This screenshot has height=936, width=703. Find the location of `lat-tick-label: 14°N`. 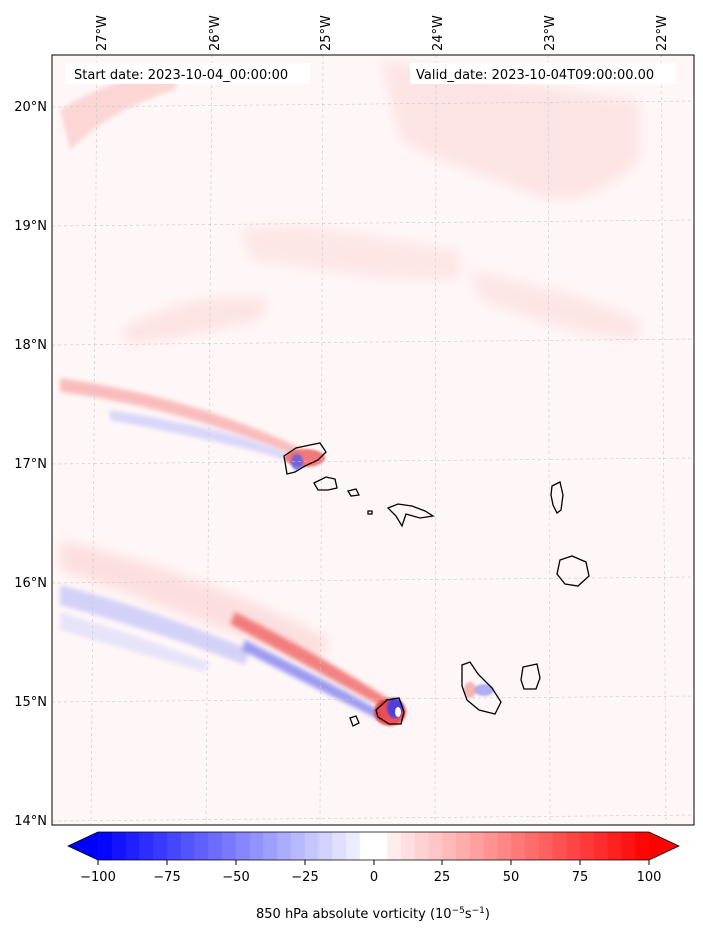

lat-tick-label: 14°N is located at coordinates (30, 821).